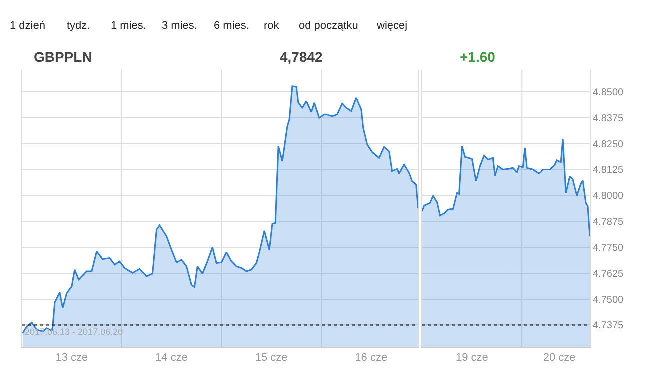 The image size is (646, 376). I want to click on text: rok, so click(272, 26).